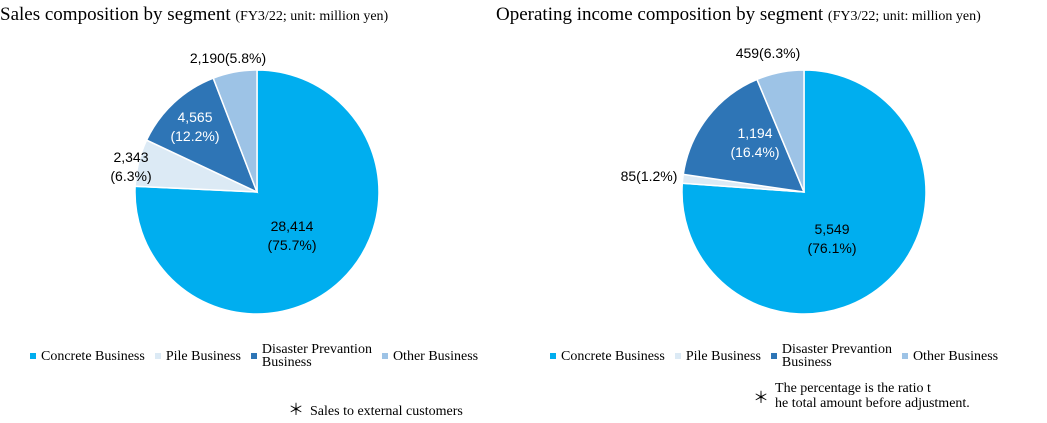 The width and height of the screenshot is (1047, 423). What do you see at coordinates (203, 356) in the screenshot?
I see `sales-legend-label-pile: Pile Business` at bounding box center [203, 356].